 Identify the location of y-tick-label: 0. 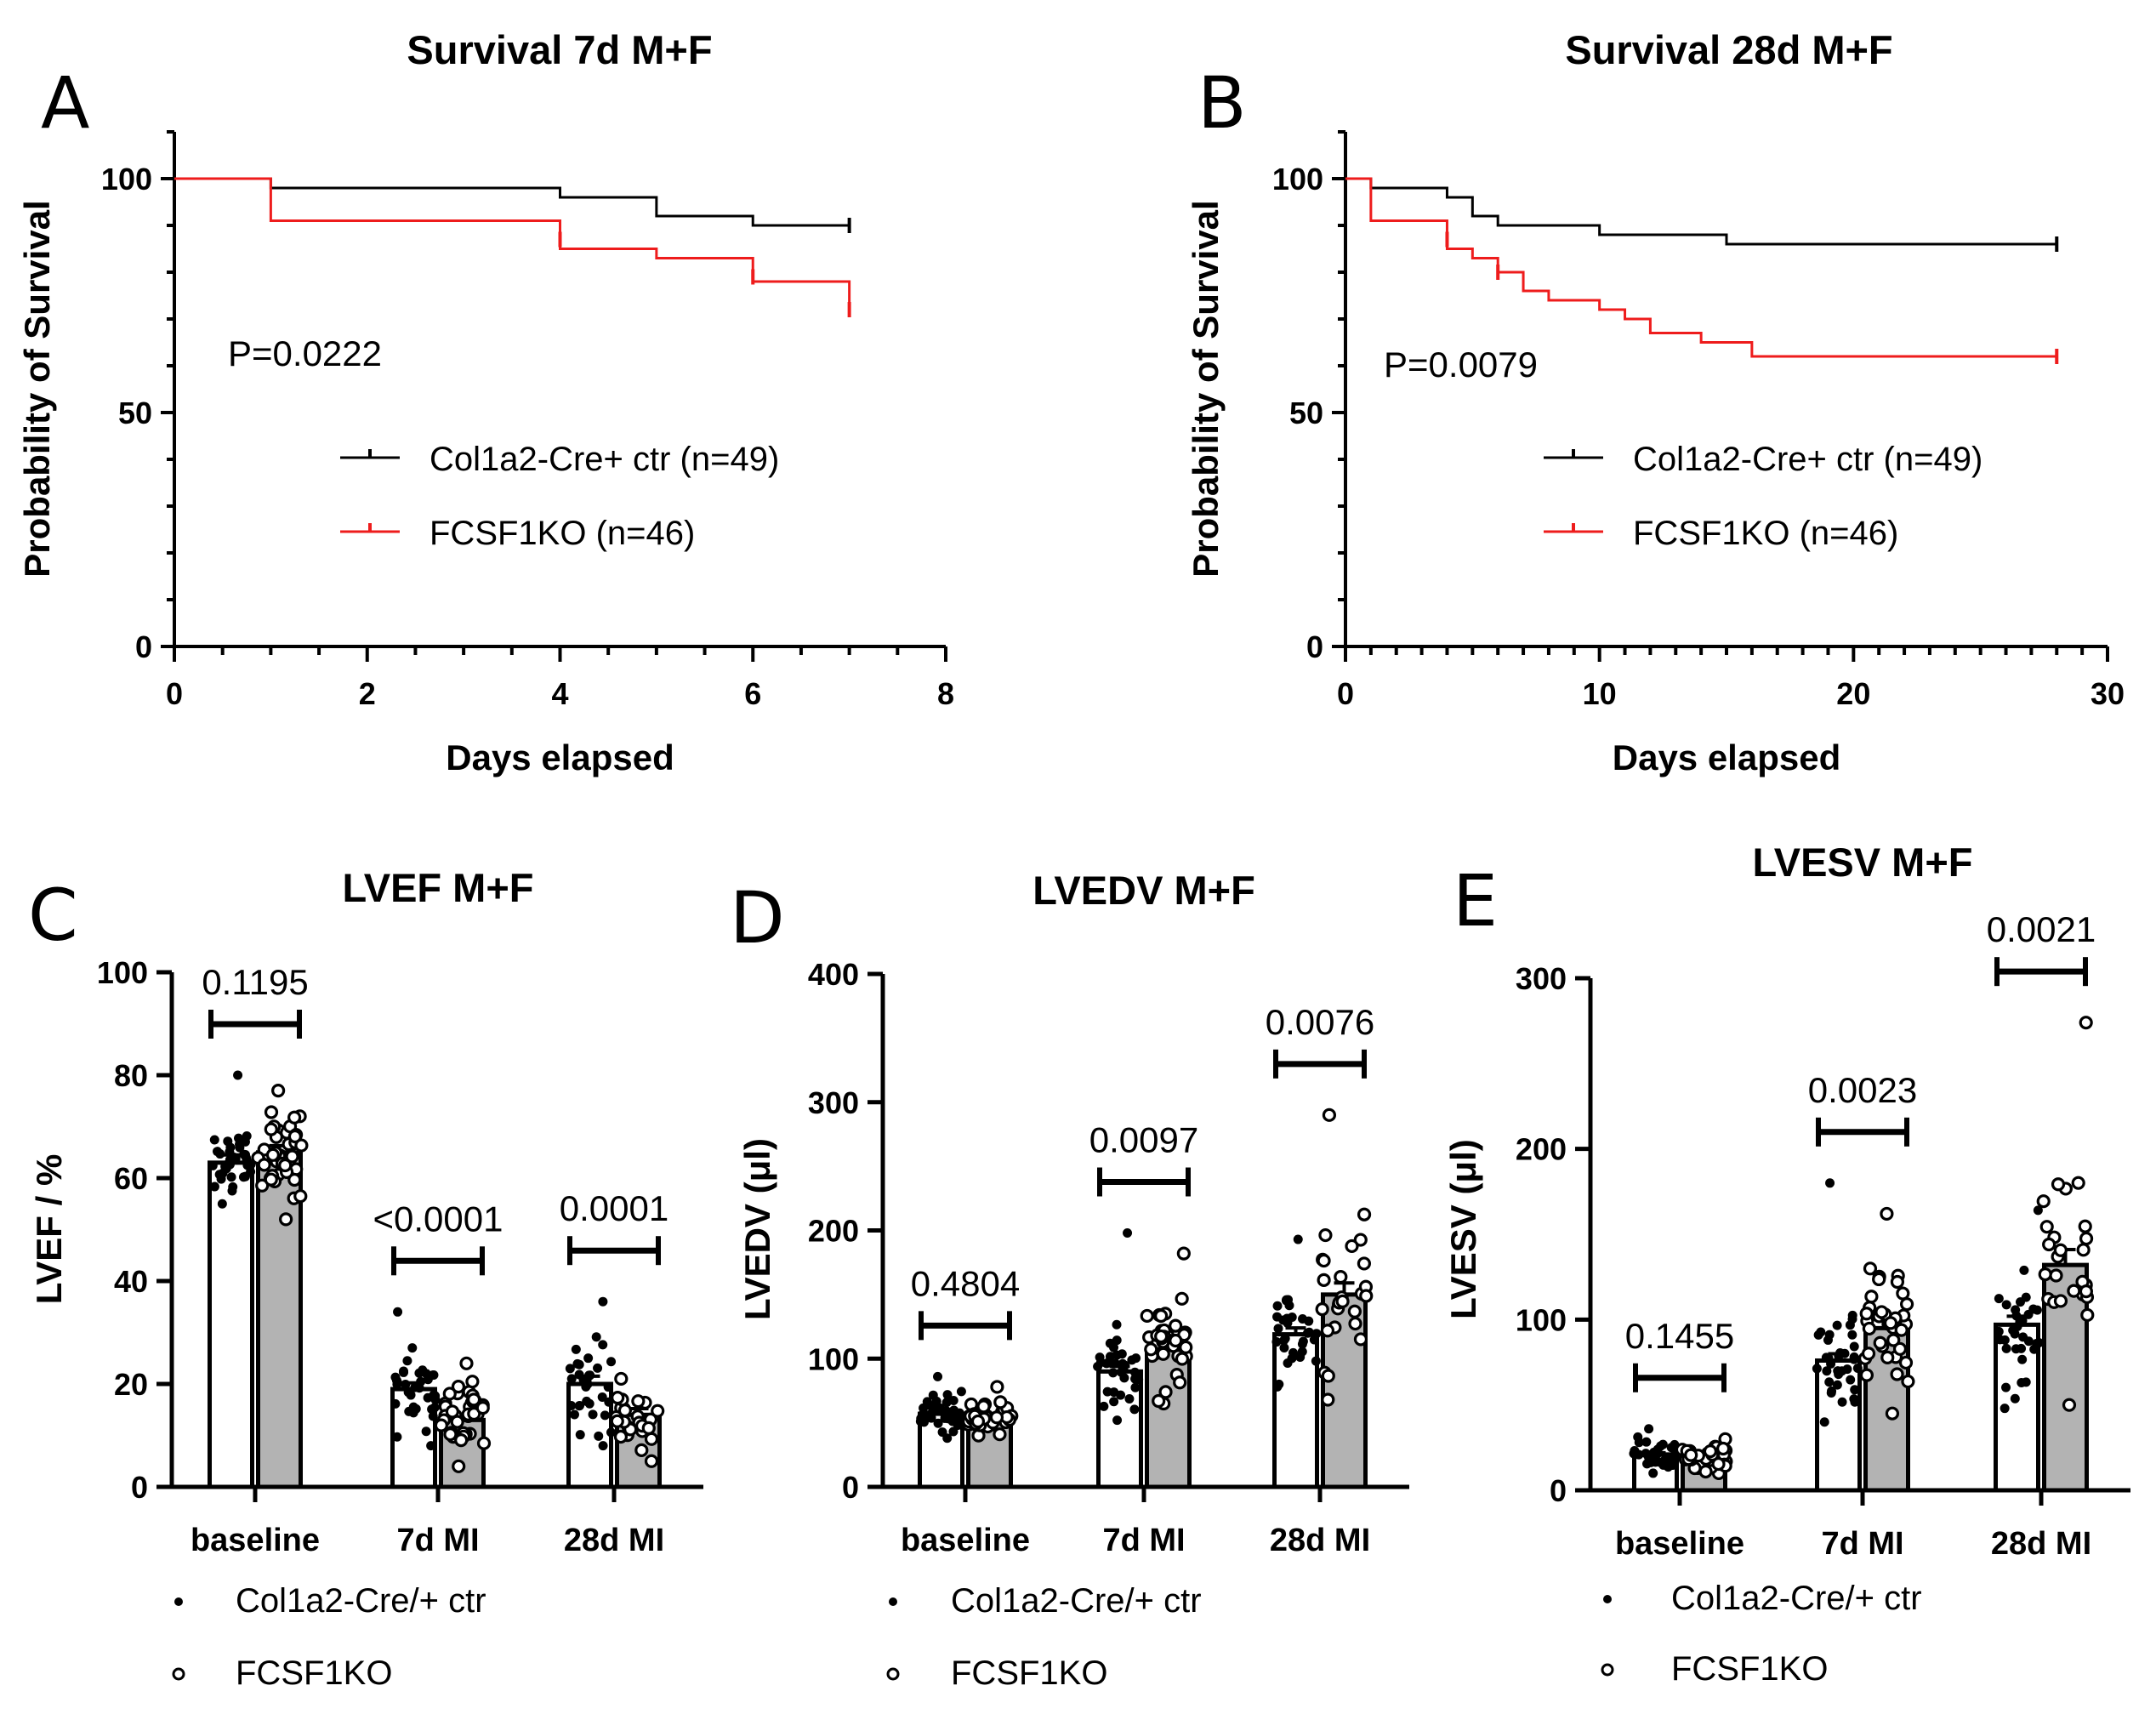
(1315, 646).